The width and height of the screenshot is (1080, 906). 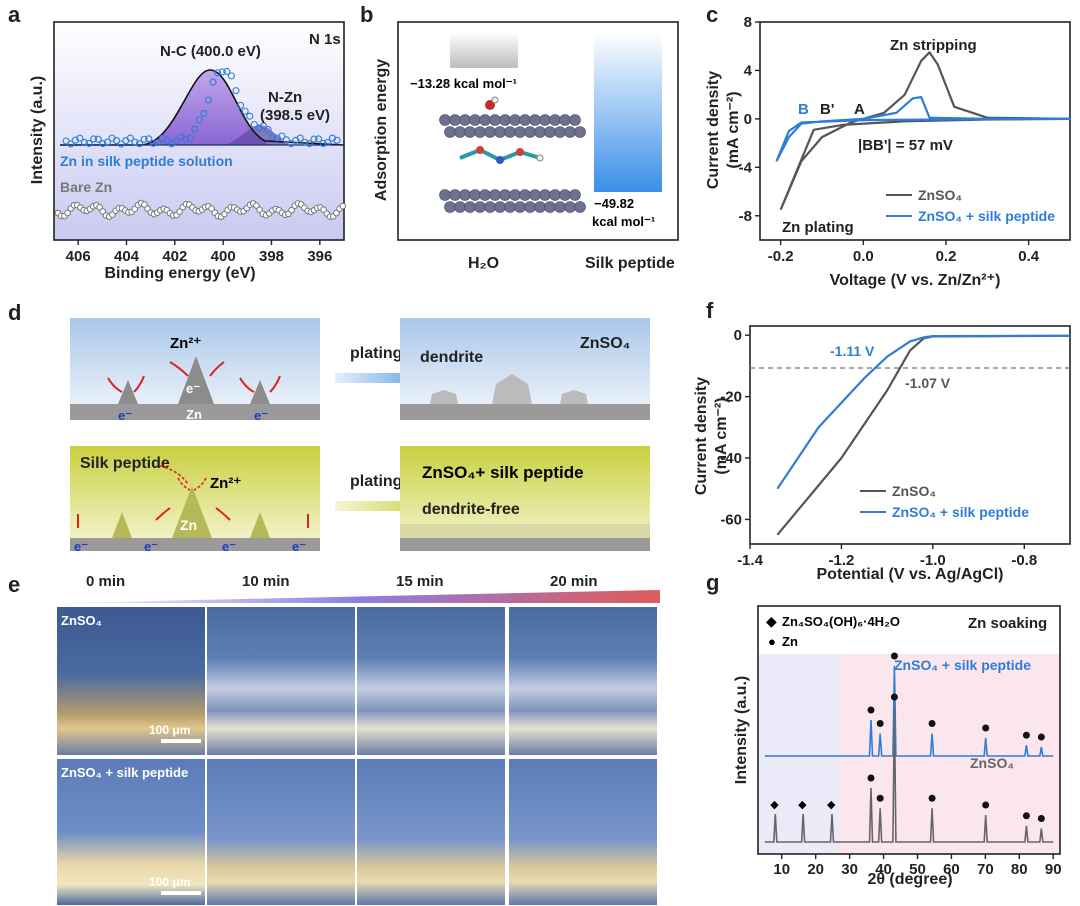 I want to click on x-tick-label: 60, so click(x=951, y=869).